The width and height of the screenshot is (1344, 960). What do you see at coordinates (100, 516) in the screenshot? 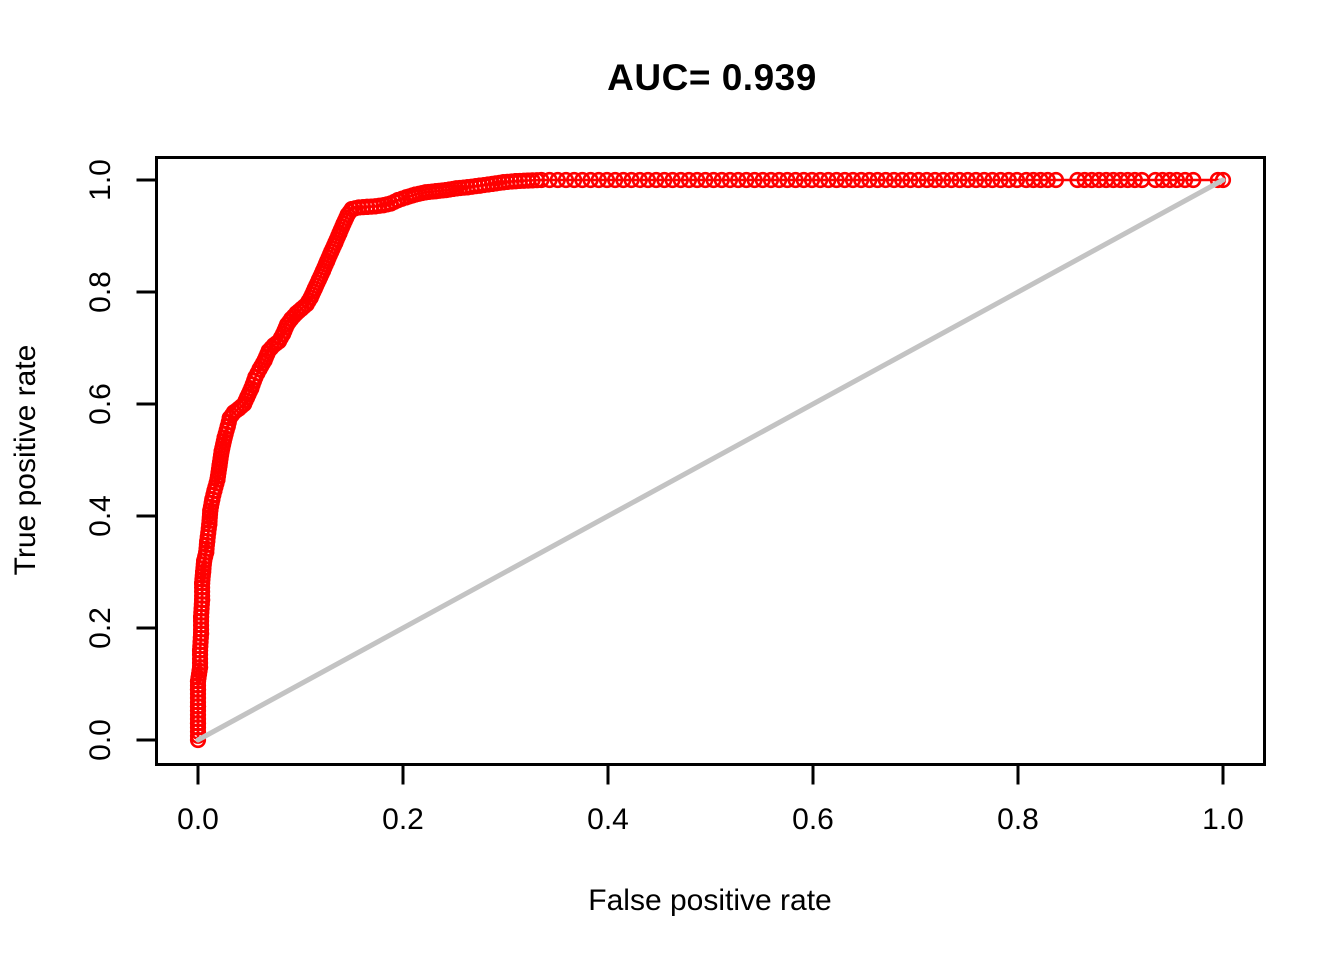
I see `y-tick-label-2: 0.4` at bounding box center [100, 516].